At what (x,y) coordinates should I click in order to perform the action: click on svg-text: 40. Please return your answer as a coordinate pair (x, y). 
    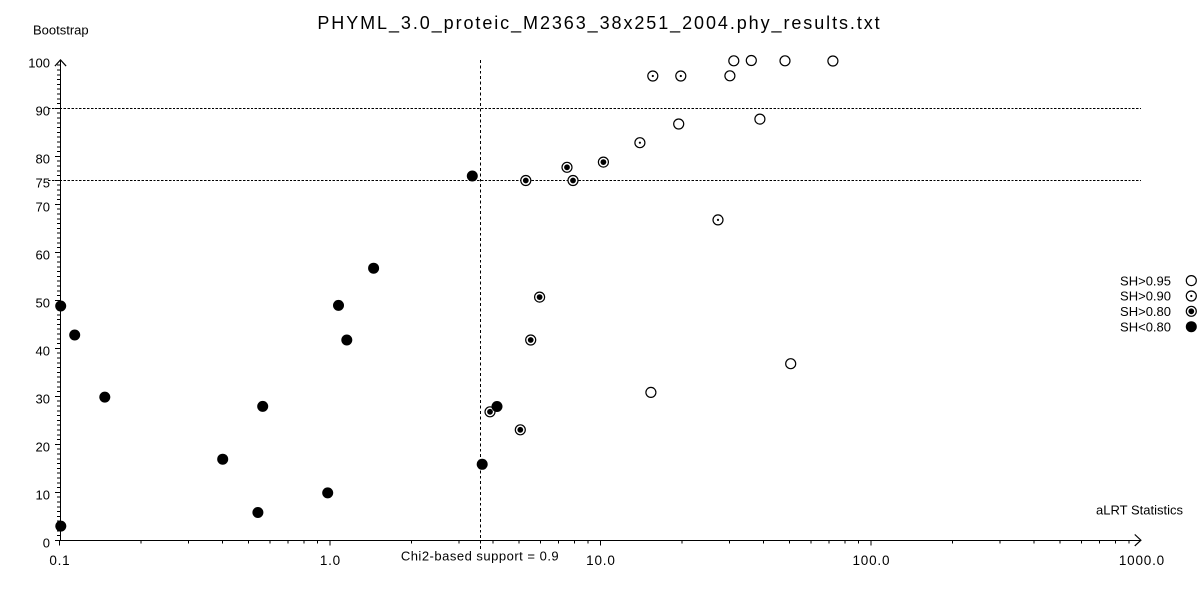
    Looking at the image, I should click on (43, 350).